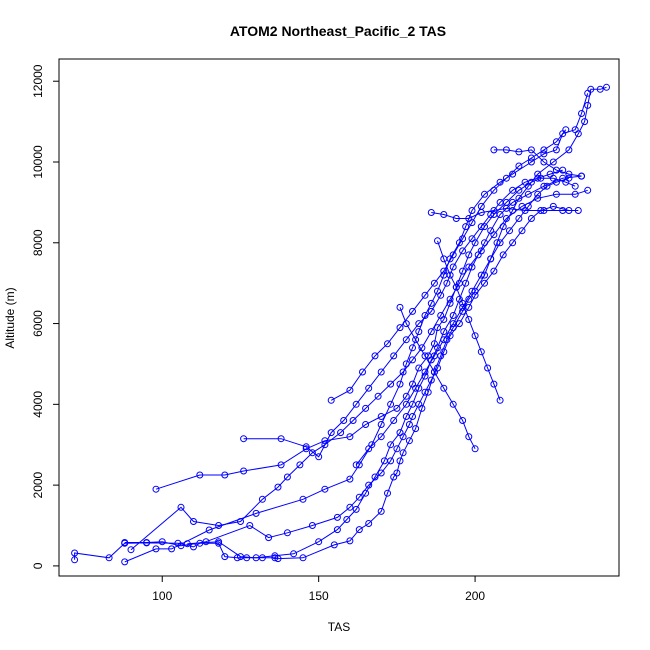 This screenshot has width=650, height=650. What do you see at coordinates (338, 31) in the screenshot?
I see `chart-title: ATOM2 Northeast_Pacific_2 TAS` at bounding box center [338, 31].